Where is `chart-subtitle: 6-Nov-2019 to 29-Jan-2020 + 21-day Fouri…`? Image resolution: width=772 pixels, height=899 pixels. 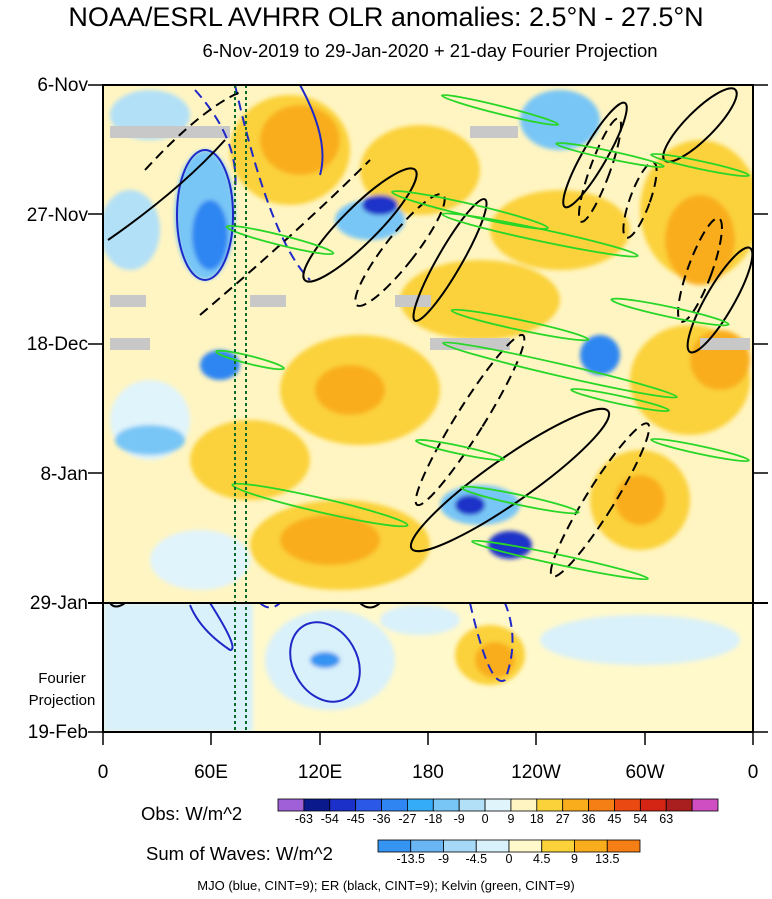 chart-subtitle: 6-Nov-2019 to 29-Jan-2020 + 21-day Fouri… is located at coordinates (430, 50).